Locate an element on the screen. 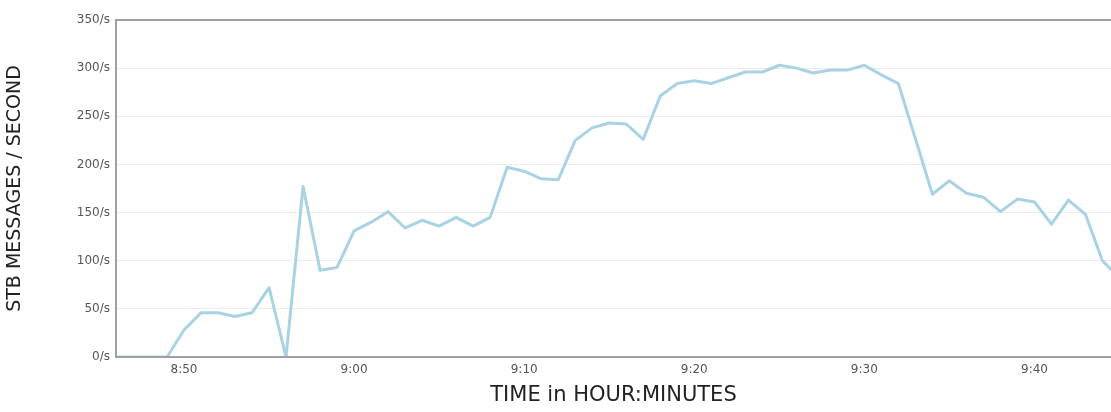  y-tick-label: 150/s is located at coordinates (93, 211).